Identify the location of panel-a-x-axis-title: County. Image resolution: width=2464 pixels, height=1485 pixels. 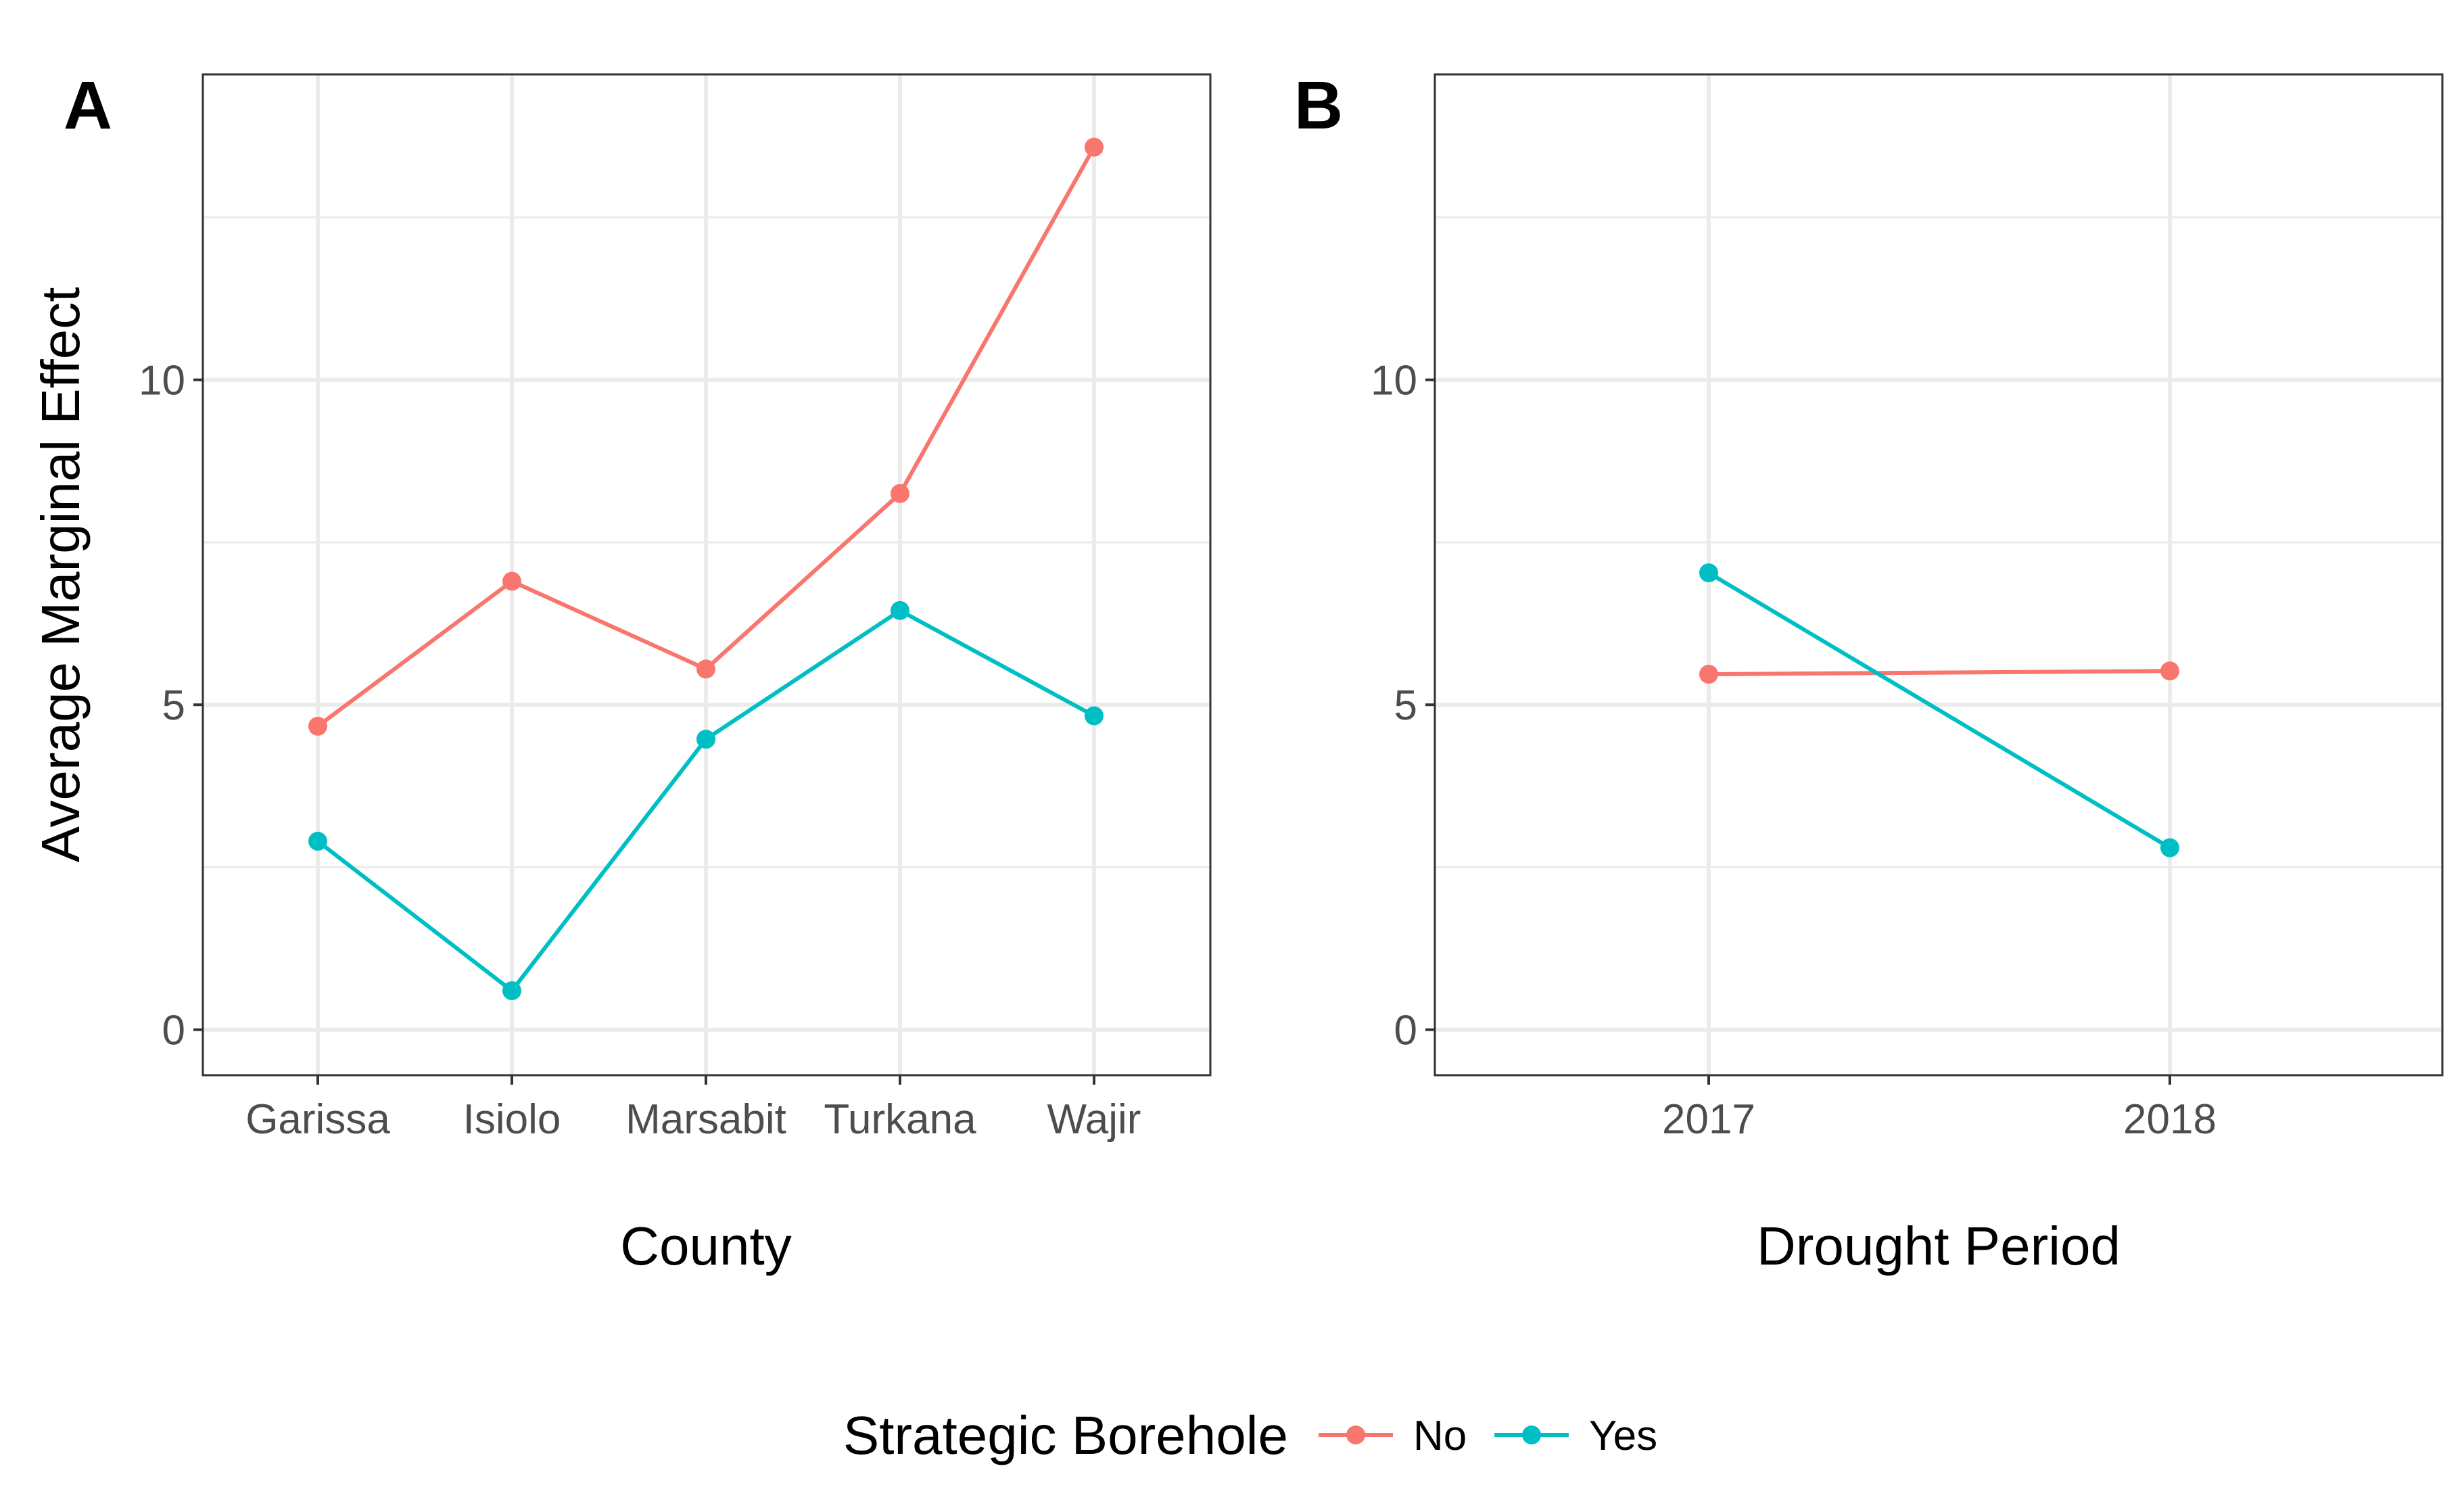
(706, 1246).